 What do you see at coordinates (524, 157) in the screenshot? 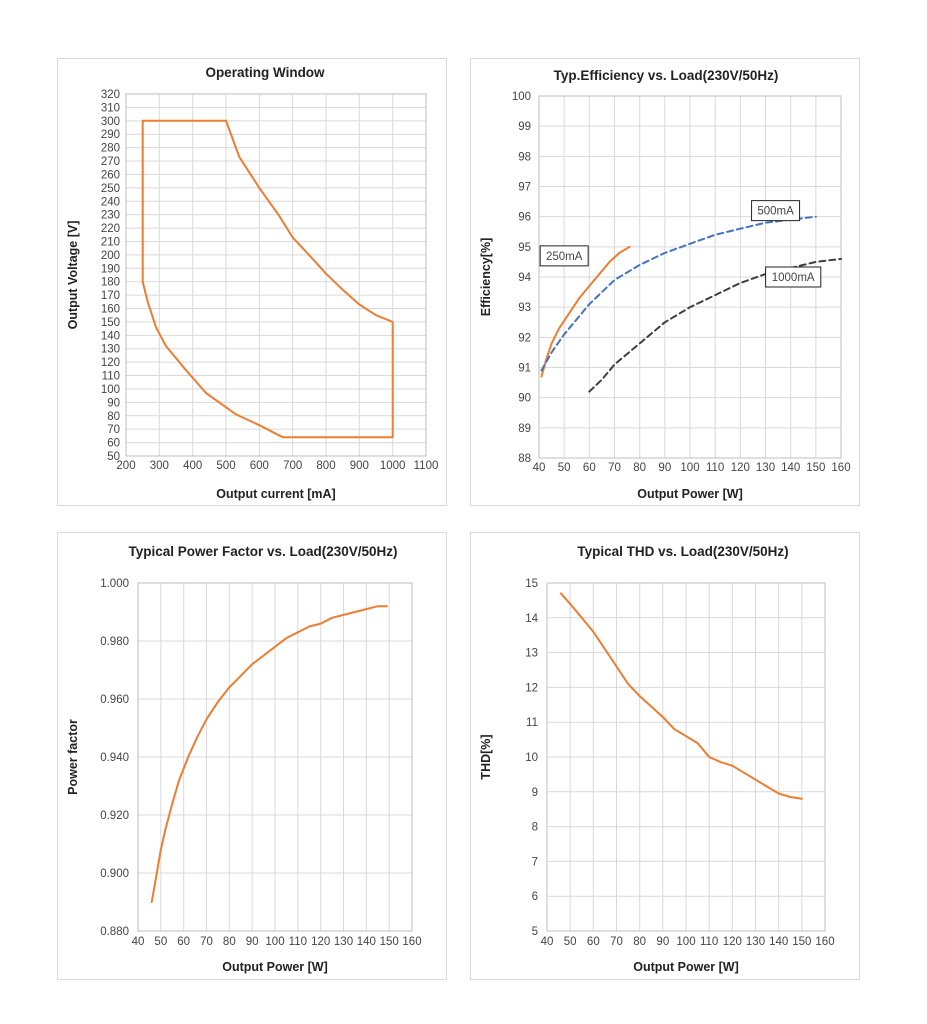
I see `y-tick-label: 98` at bounding box center [524, 157].